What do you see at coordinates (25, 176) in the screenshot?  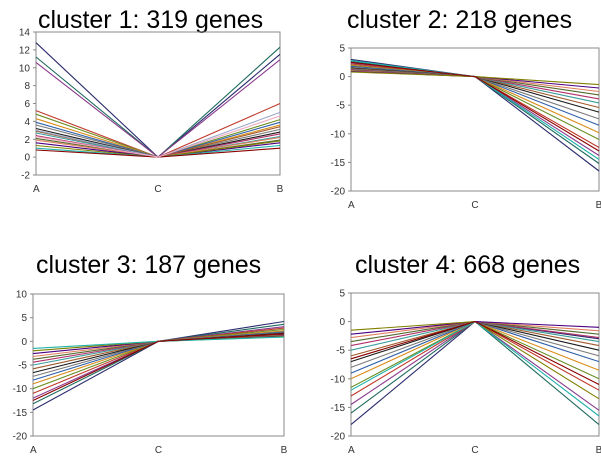 I see `y-tick-label: -2` at bounding box center [25, 176].